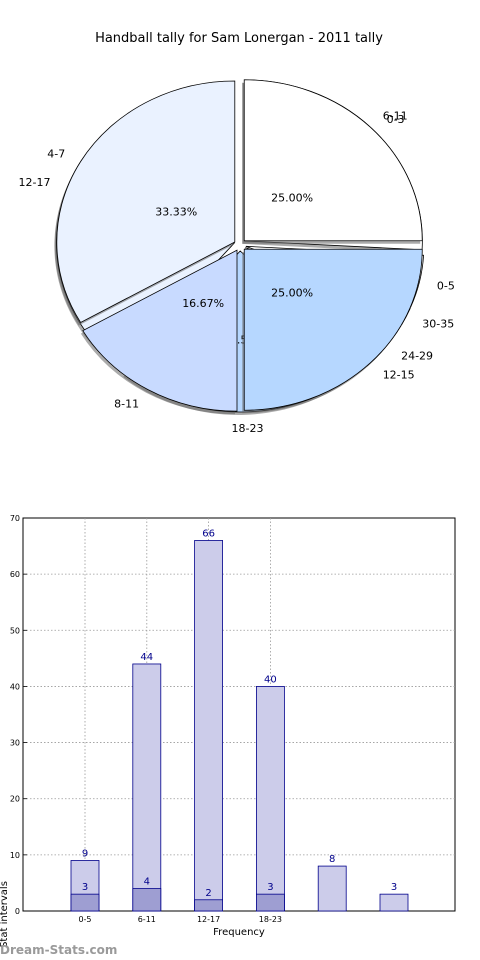 This screenshot has height=960, width=480. What do you see at coordinates (208, 533) in the screenshot?
I see `bar-series1-value-label-2: 66` at bounding box center [208, 533].